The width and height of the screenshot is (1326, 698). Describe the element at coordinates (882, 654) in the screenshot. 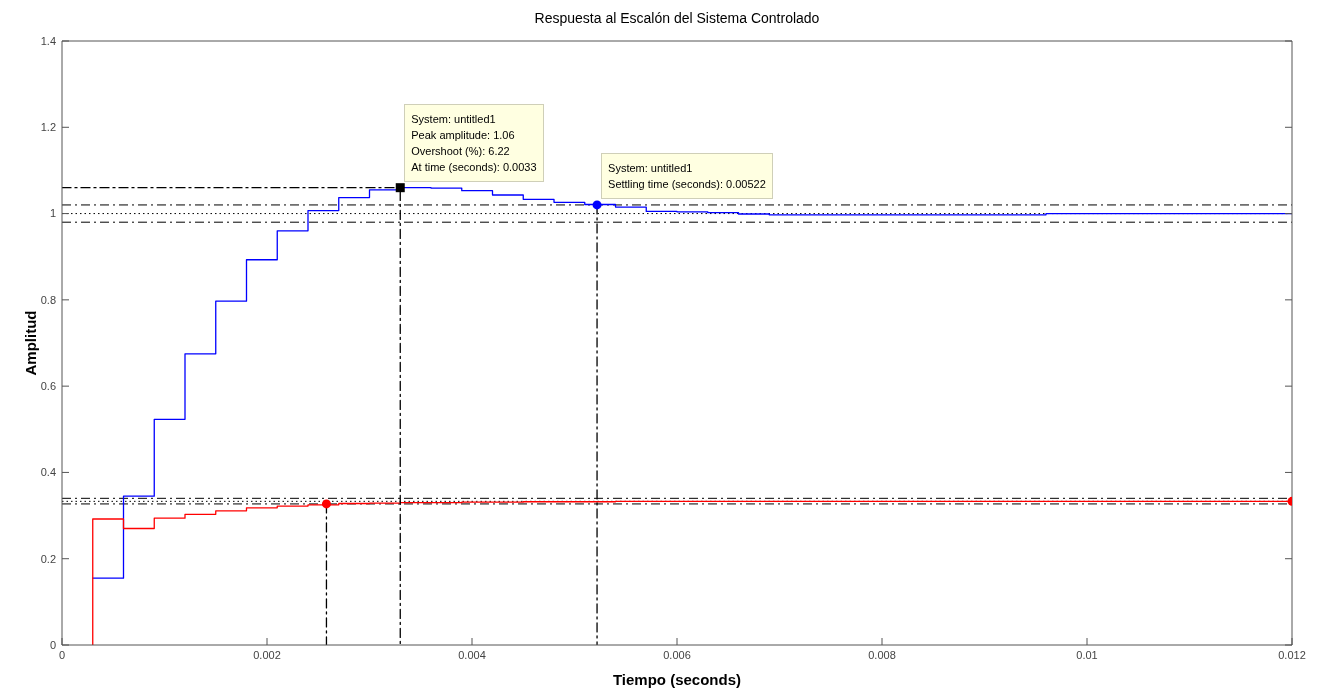

I see `x-tick-label: 0.008` at that location.